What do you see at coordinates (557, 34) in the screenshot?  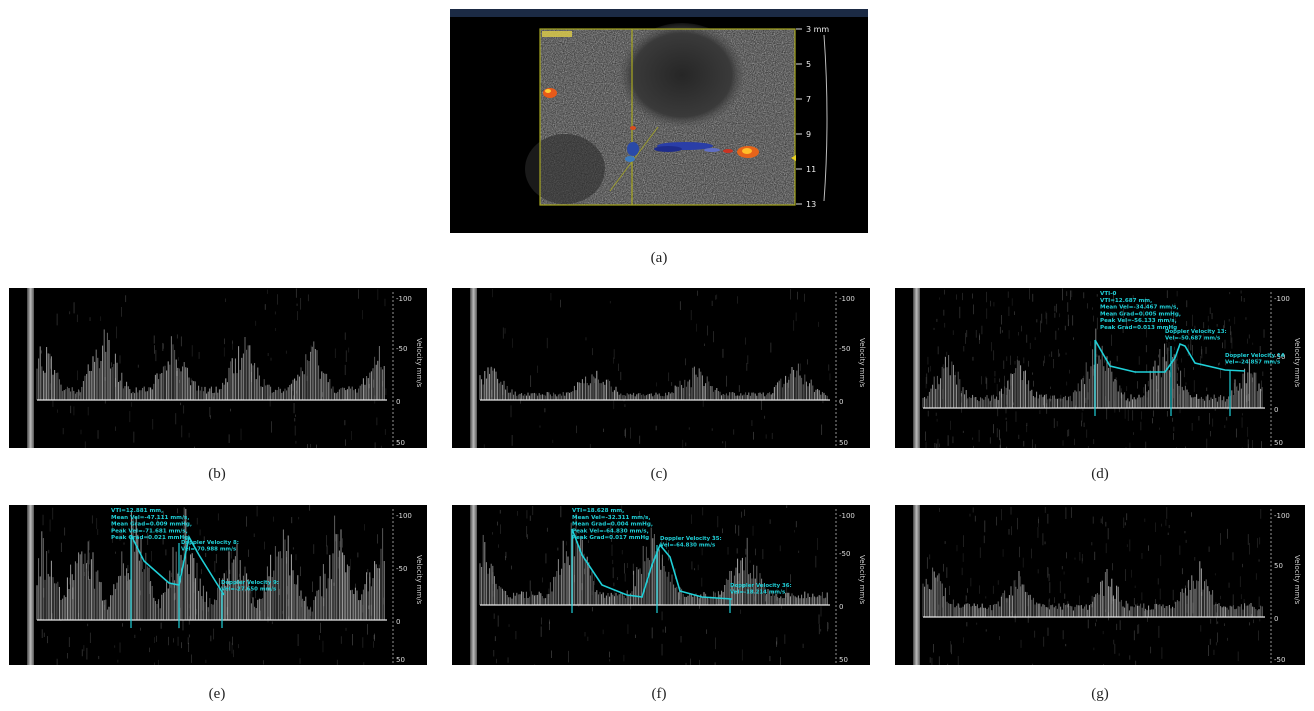 I see `label-box` at bounding box center [557, 34].